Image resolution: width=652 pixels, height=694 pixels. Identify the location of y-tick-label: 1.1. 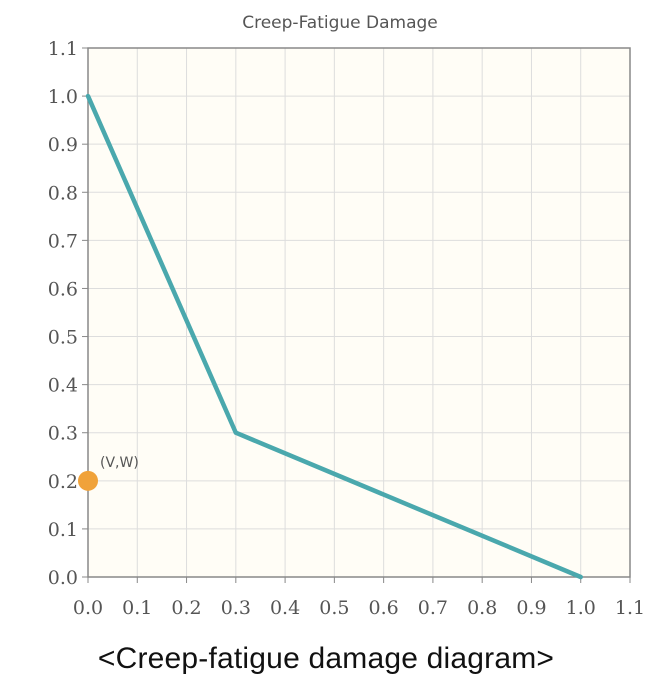
(63, 49).